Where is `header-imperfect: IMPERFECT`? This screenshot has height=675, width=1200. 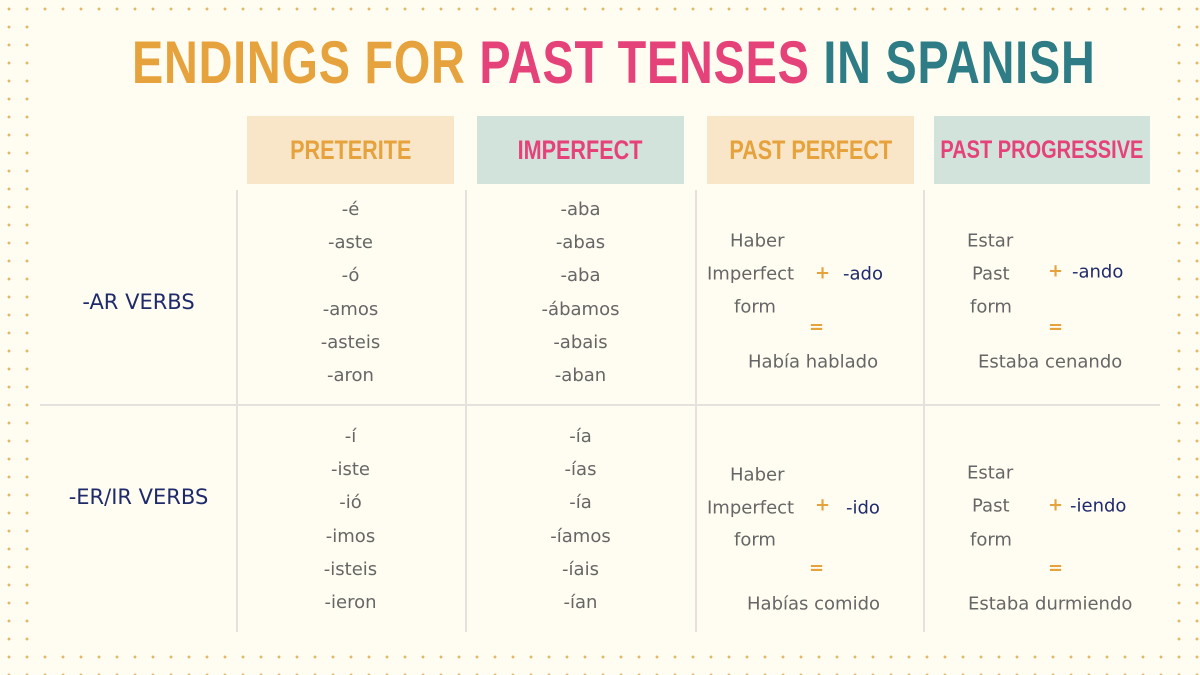 header-imperfect: IMPERFECT is located at coordinates (580, 150).